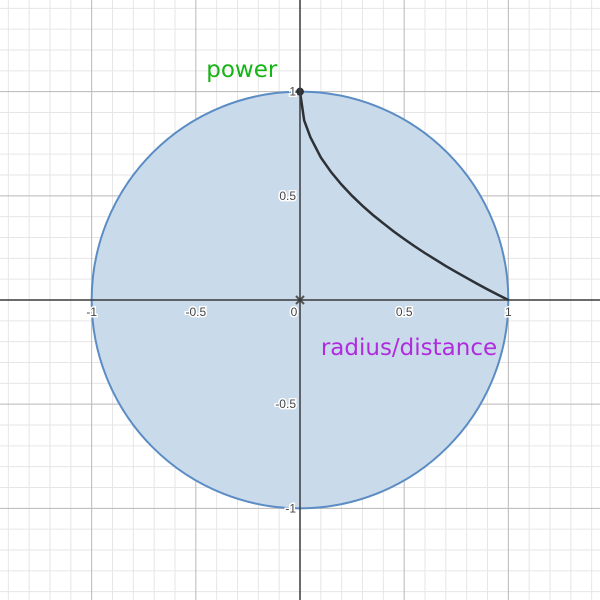 Image resolution: width=600 pixels, height=600 pixels. Describe the element at coordinates (285, 404) in the screenshot. I see `y-tick-label: -0.5` at that location.